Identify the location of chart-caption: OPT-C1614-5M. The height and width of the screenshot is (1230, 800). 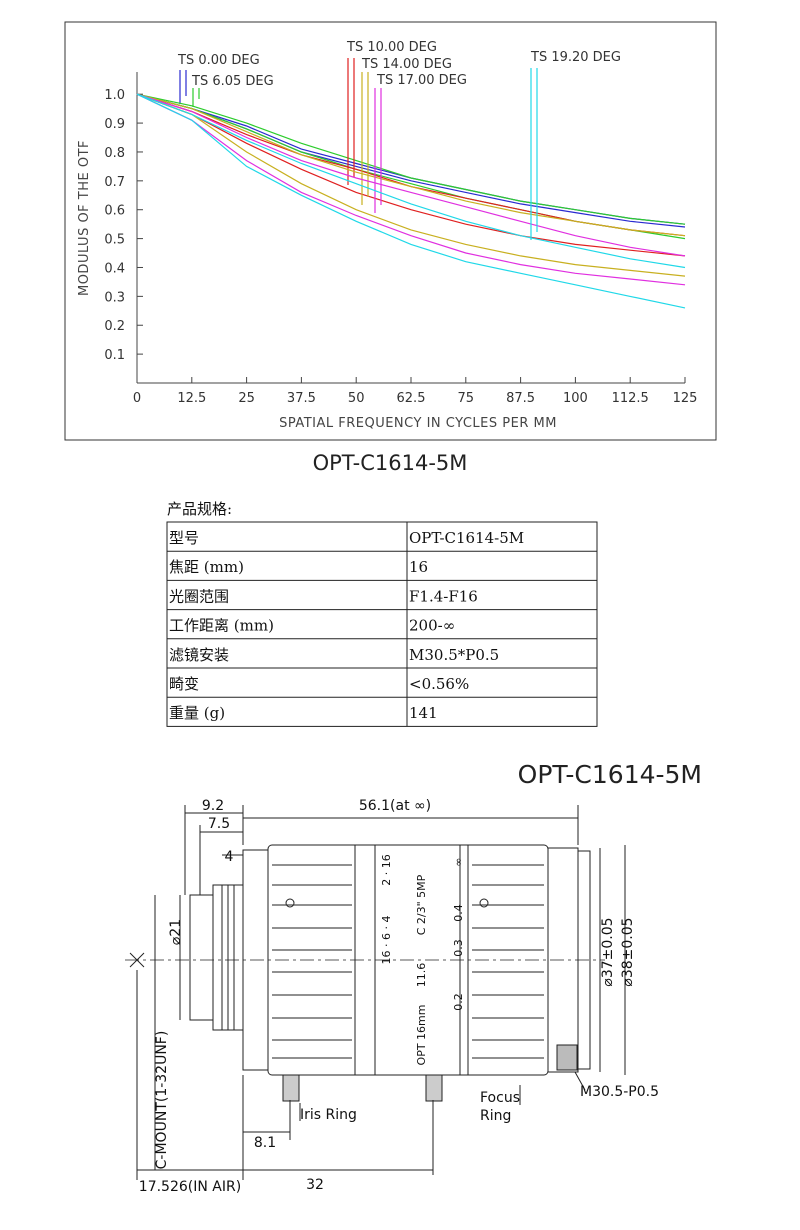
(390, 463).